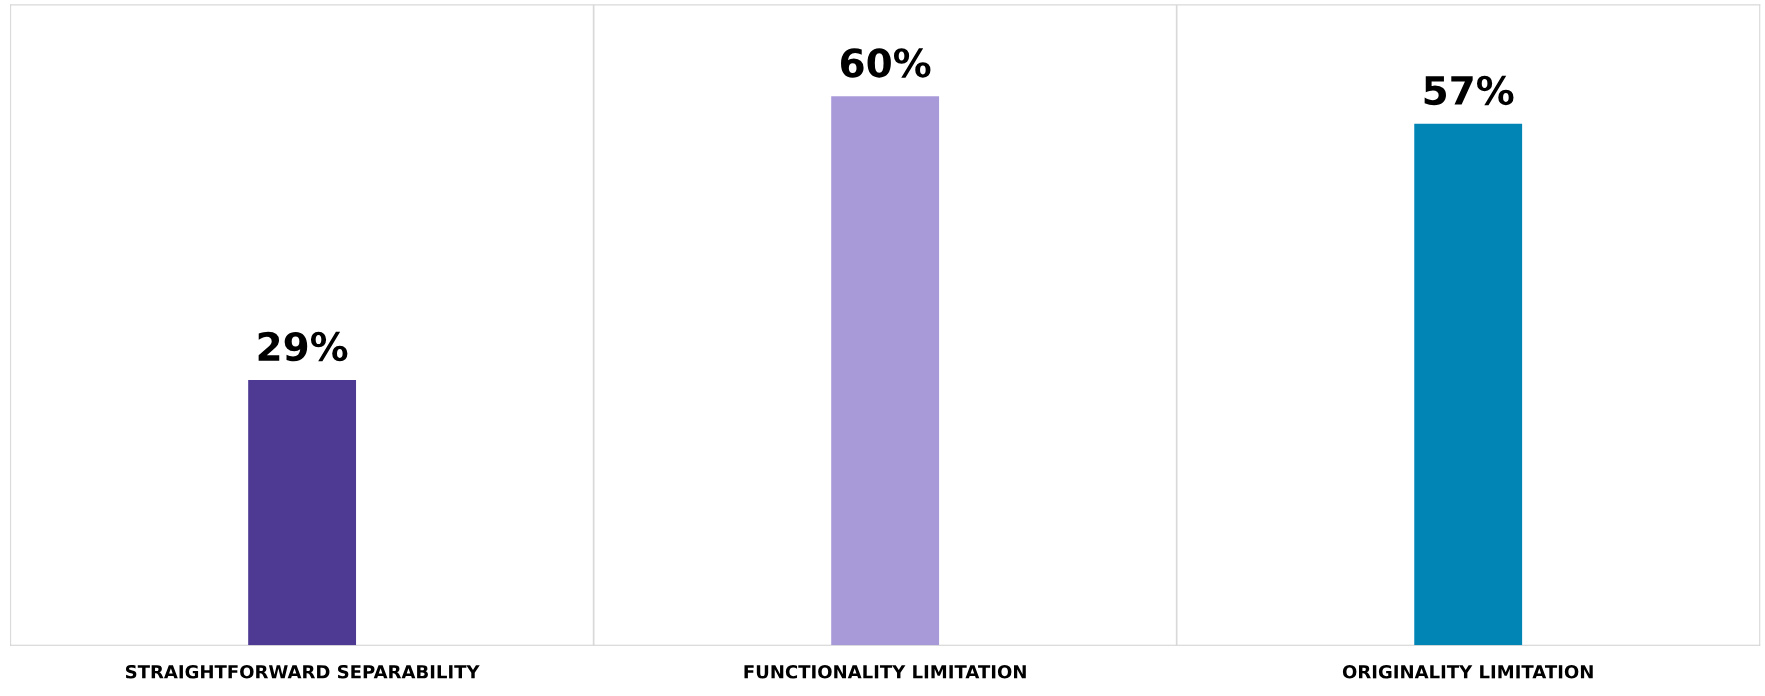 The image size is (1765, 696). What do you see at coordinates (1469, 90) in the screenshot?
I see `data-label: 57%` at bounding box center [1469, 90].